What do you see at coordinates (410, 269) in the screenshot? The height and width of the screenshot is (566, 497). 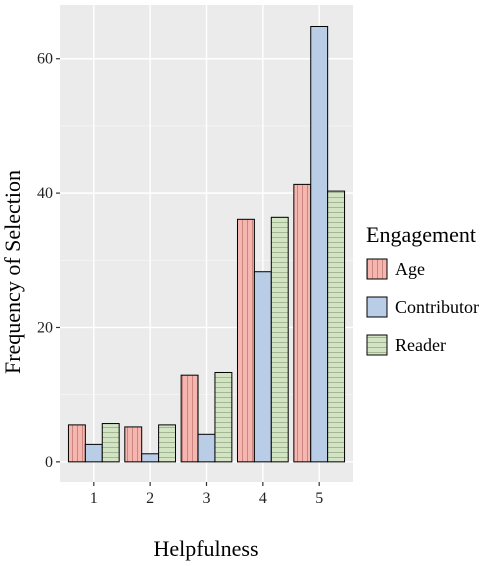 I see `legend-label-age: Age` at bounding box center [410, 269].